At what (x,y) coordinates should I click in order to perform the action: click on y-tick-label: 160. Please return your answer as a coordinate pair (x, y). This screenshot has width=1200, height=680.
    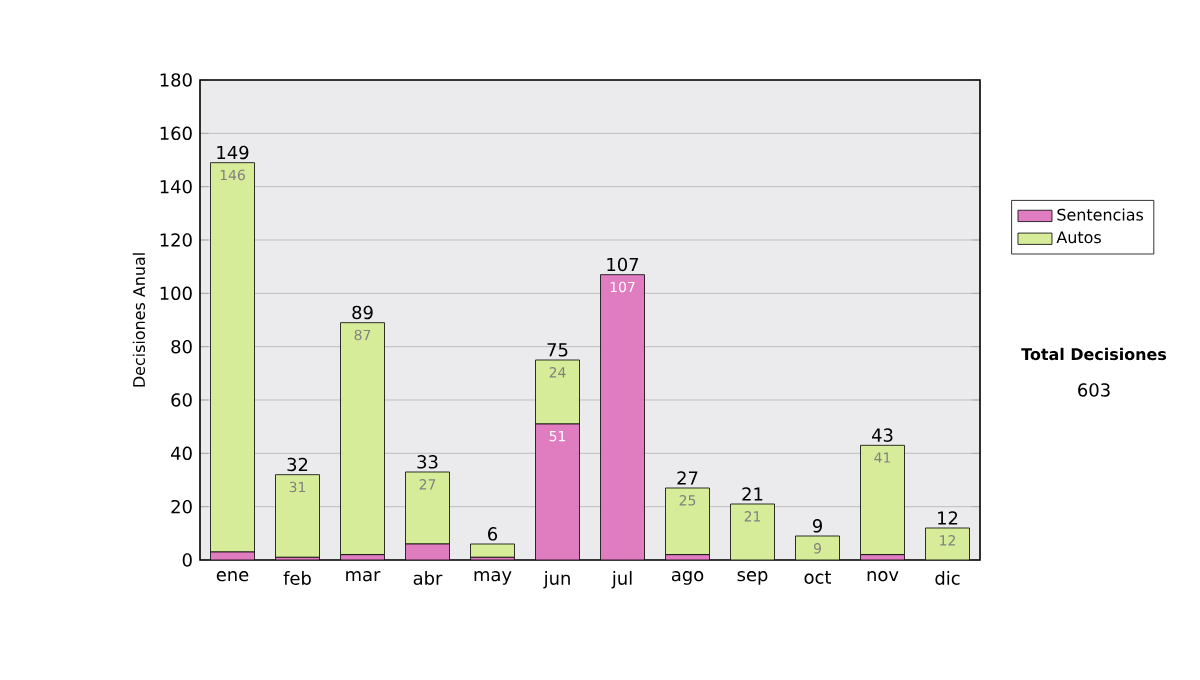
    Looking at the image, I should click on (176, 133).